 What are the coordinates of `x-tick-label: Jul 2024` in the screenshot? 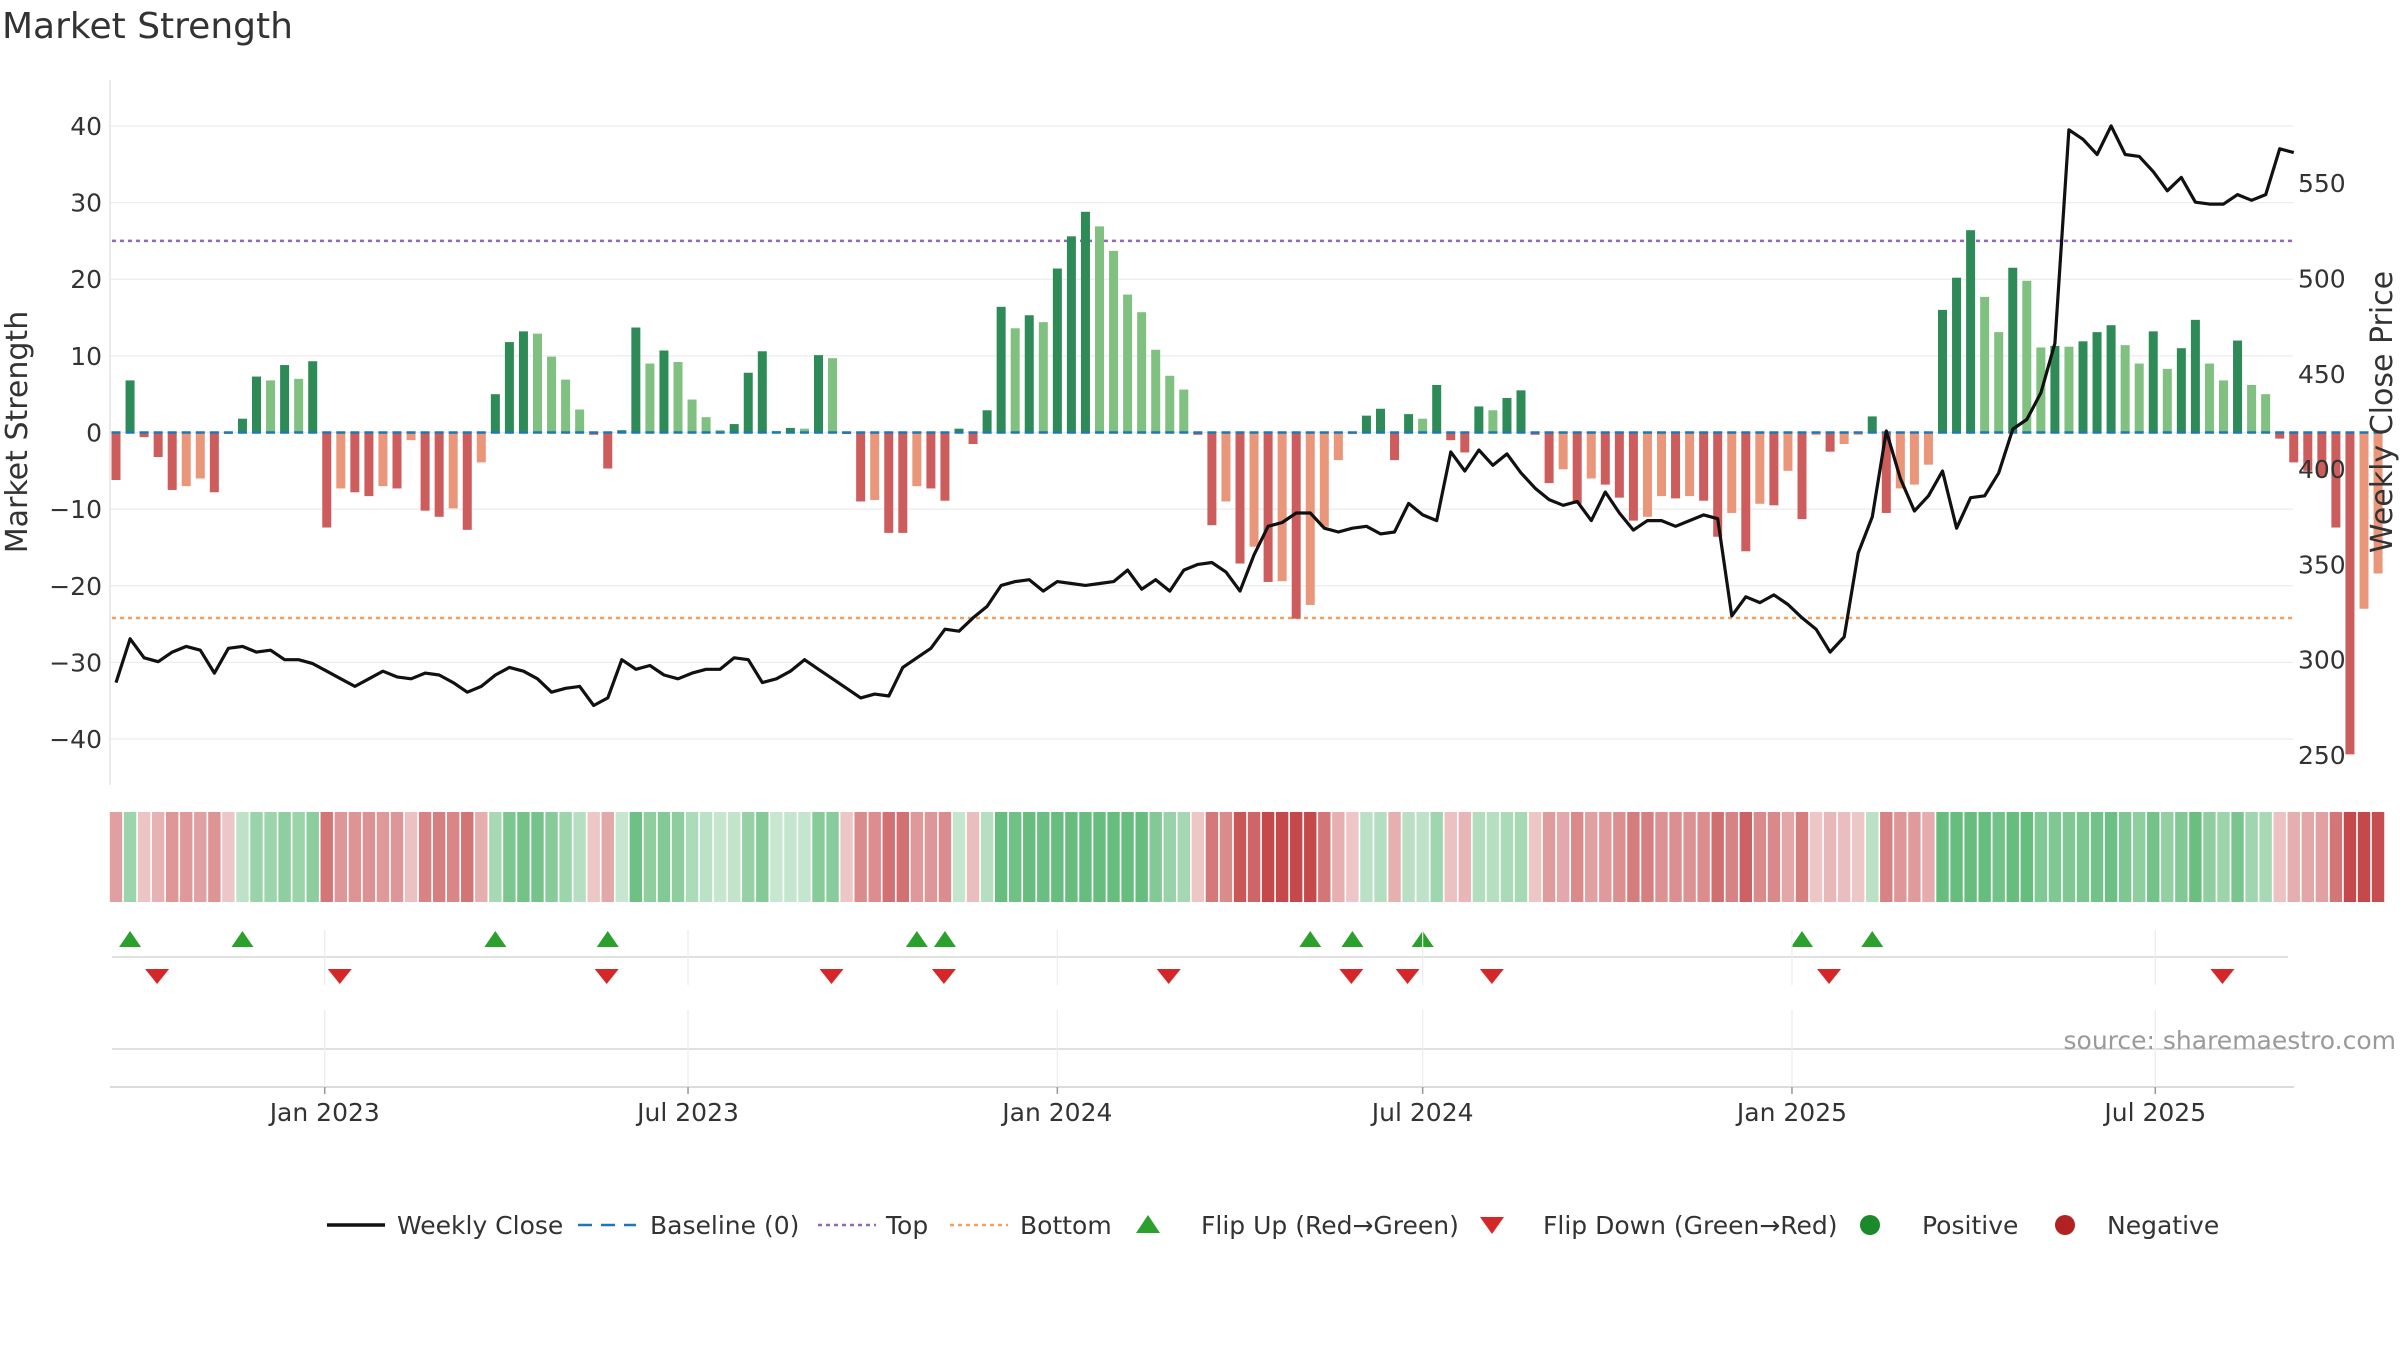 It's located at (1422, 1112).